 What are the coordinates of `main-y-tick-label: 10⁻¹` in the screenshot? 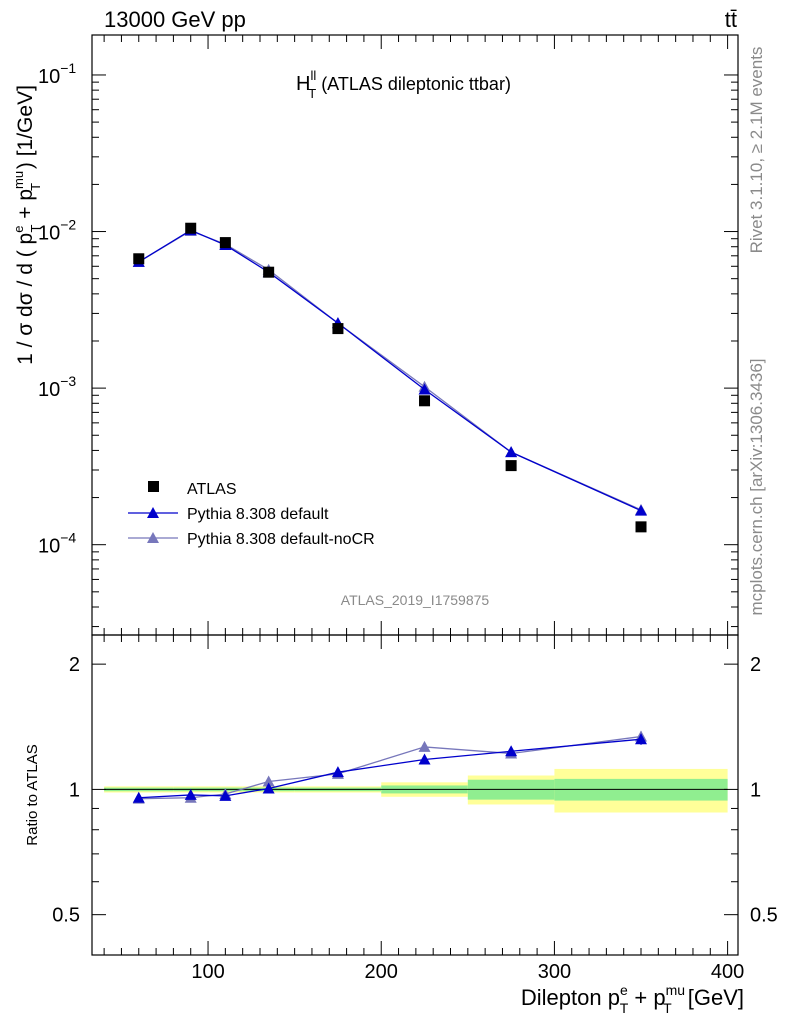 It's located at (57, 74).